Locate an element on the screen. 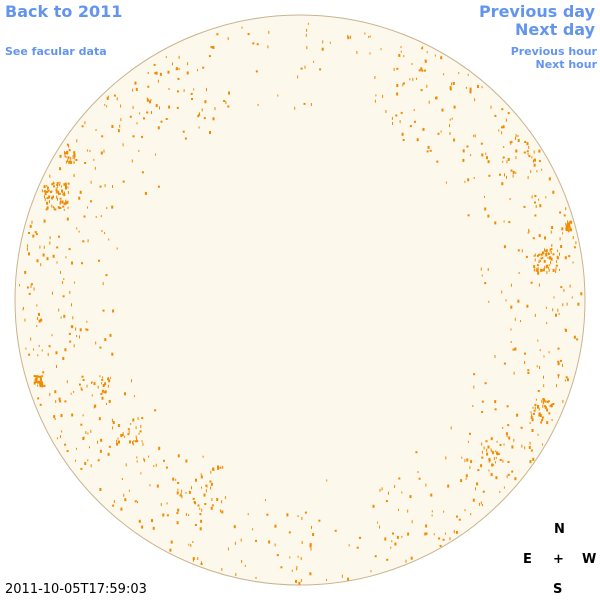 The width and height of the screenshot is (600, 600). compass-north: N is located at coordinates (559, 529).